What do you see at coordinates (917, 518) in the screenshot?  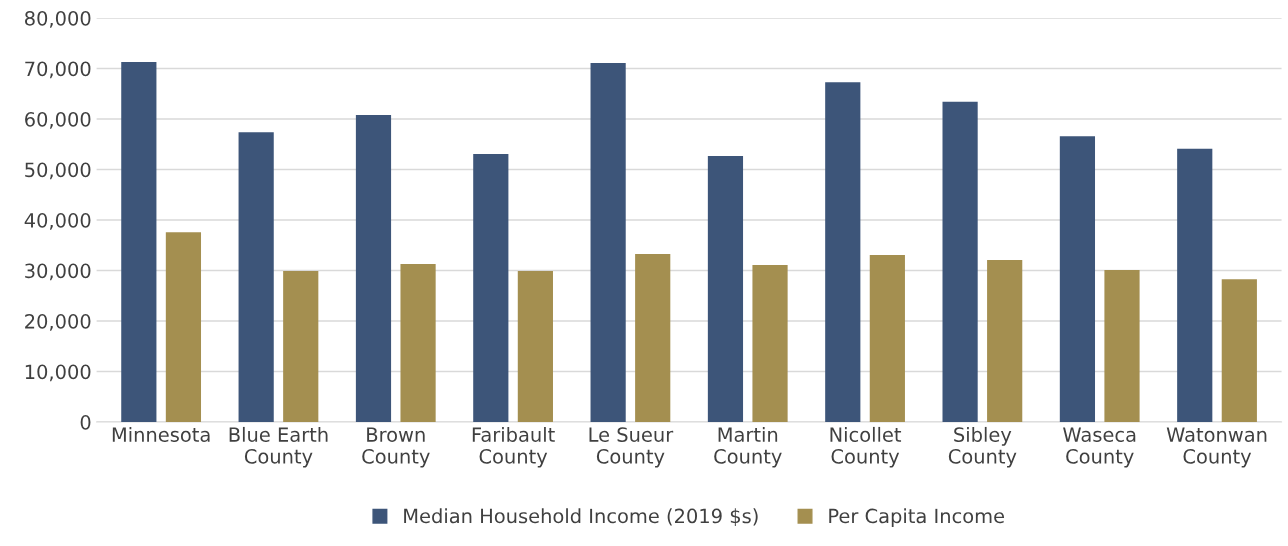 I see `legend-label: Per Capita Income` at bounding box center [917, 518].